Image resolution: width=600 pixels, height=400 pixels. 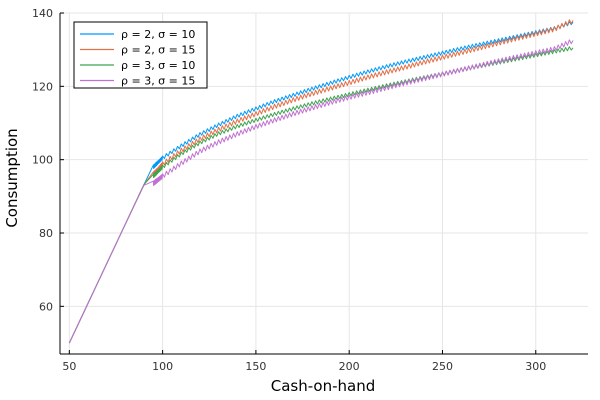 What do you see at coordinates (535, 366) in the screenshot?
I see `x-tick-label: 300` at bounding box center [535, 366].